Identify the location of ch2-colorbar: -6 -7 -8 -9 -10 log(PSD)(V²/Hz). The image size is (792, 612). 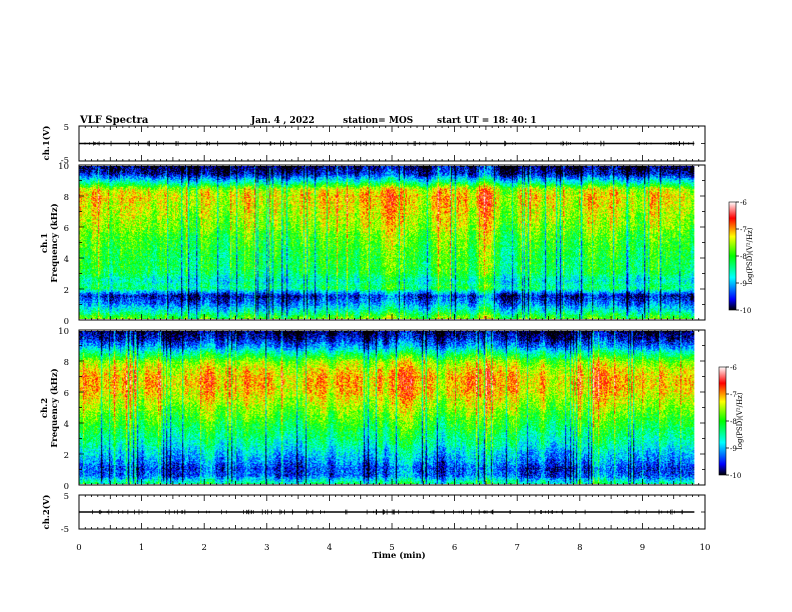
(731, 422).